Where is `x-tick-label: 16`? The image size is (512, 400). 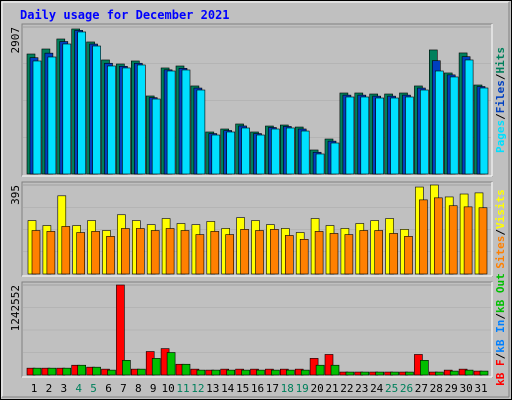 x-tick-label: 16 is located at coordinates (257, 388).